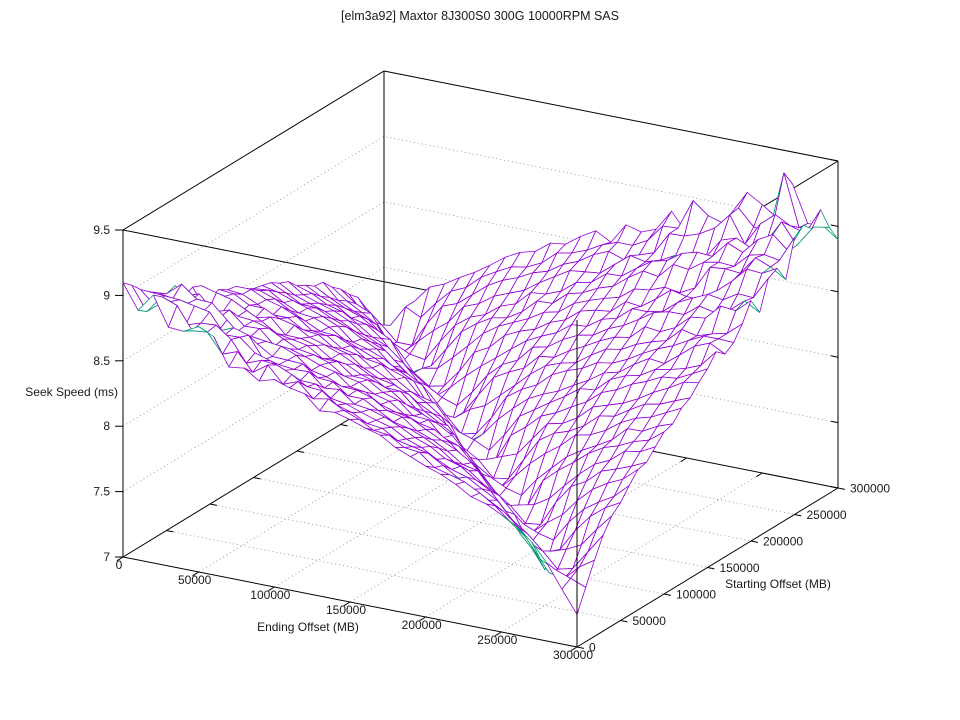  What do you see at coordinates (101, 492) in the screenshot?
I see `svg-text: 7.5` at bounding box center [101, 492].